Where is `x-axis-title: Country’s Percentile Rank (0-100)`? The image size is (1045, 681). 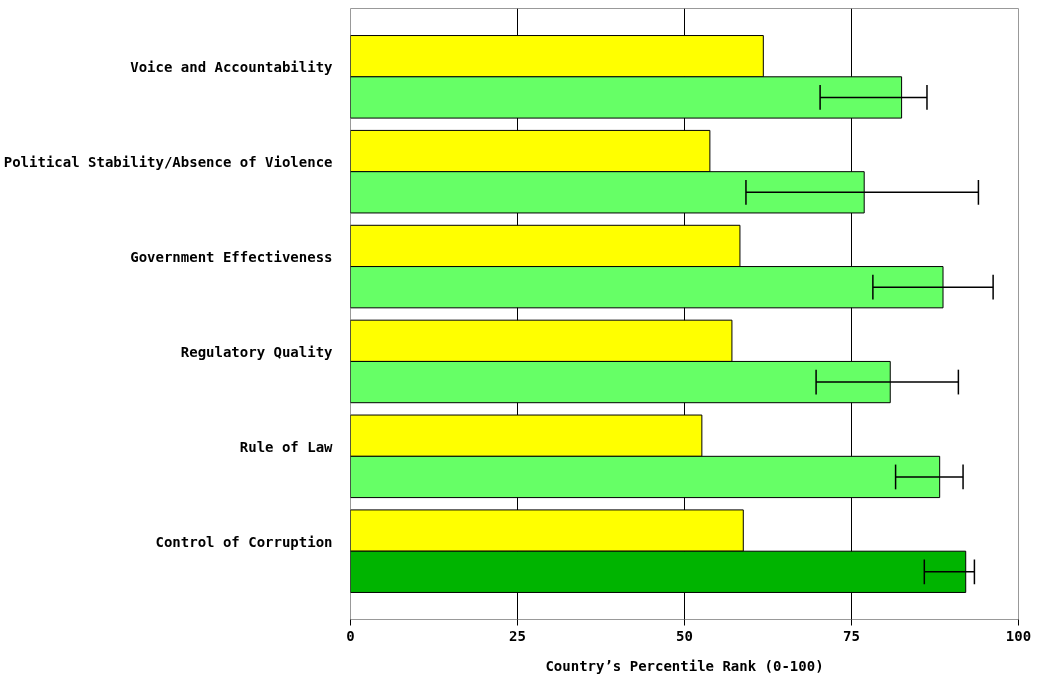 x-axis-title: Country’s Percentile Rank (0-100) is located at coordinates (684, 665).